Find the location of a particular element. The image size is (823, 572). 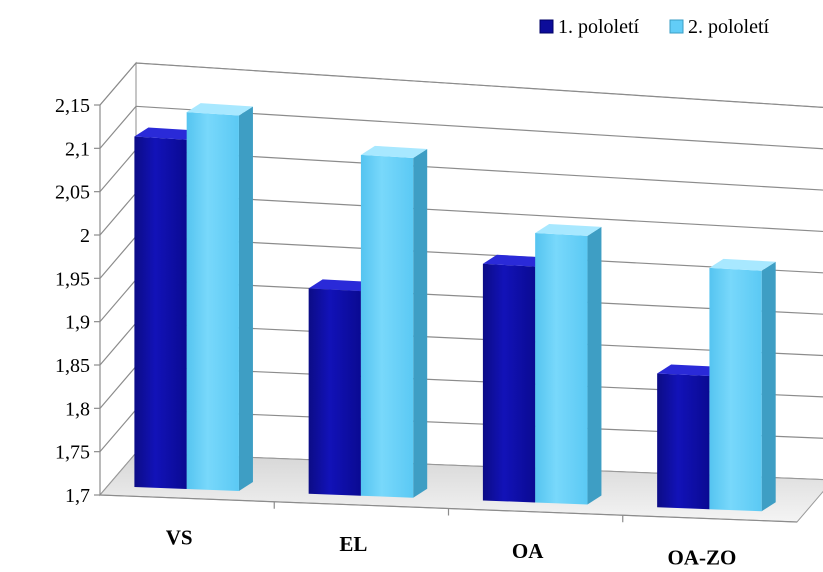

y-tick-label: 1,8 is located at coordinates (77, 409).